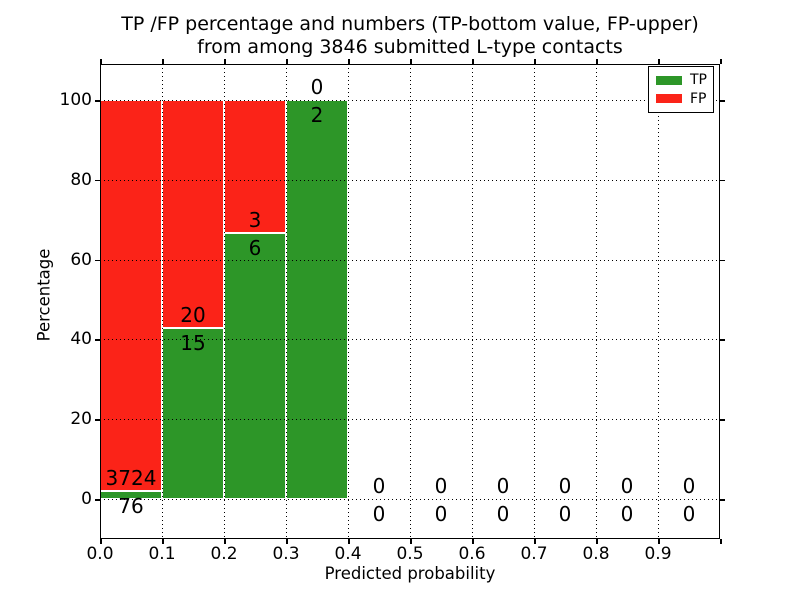 Image resolution: width=800 pixels, height=600 pixels. I want to click on x-tick-label: 0.9, so click(658, 554).